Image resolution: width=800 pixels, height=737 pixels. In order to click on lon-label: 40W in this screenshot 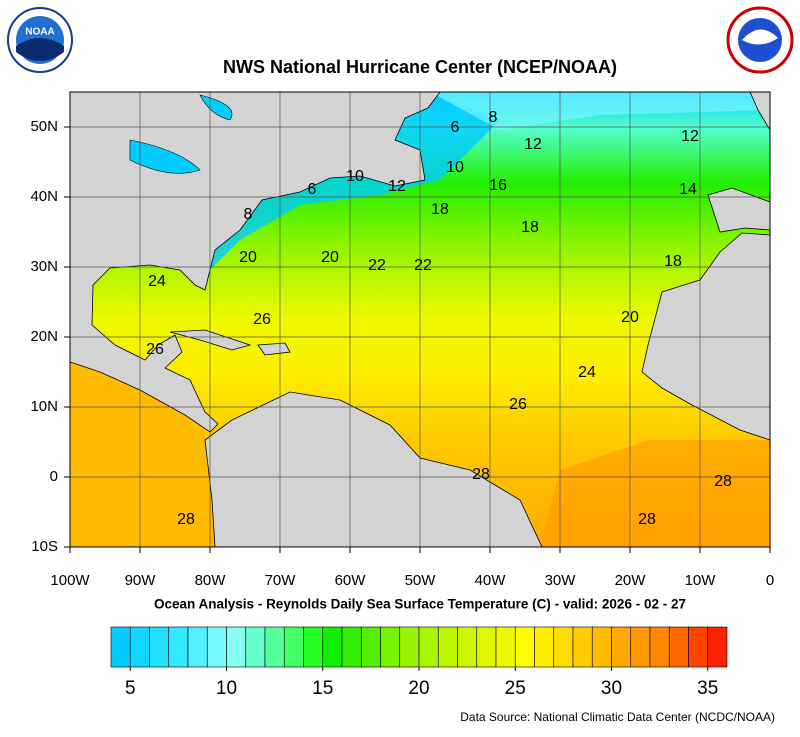, I will do `click(491, 580)`.